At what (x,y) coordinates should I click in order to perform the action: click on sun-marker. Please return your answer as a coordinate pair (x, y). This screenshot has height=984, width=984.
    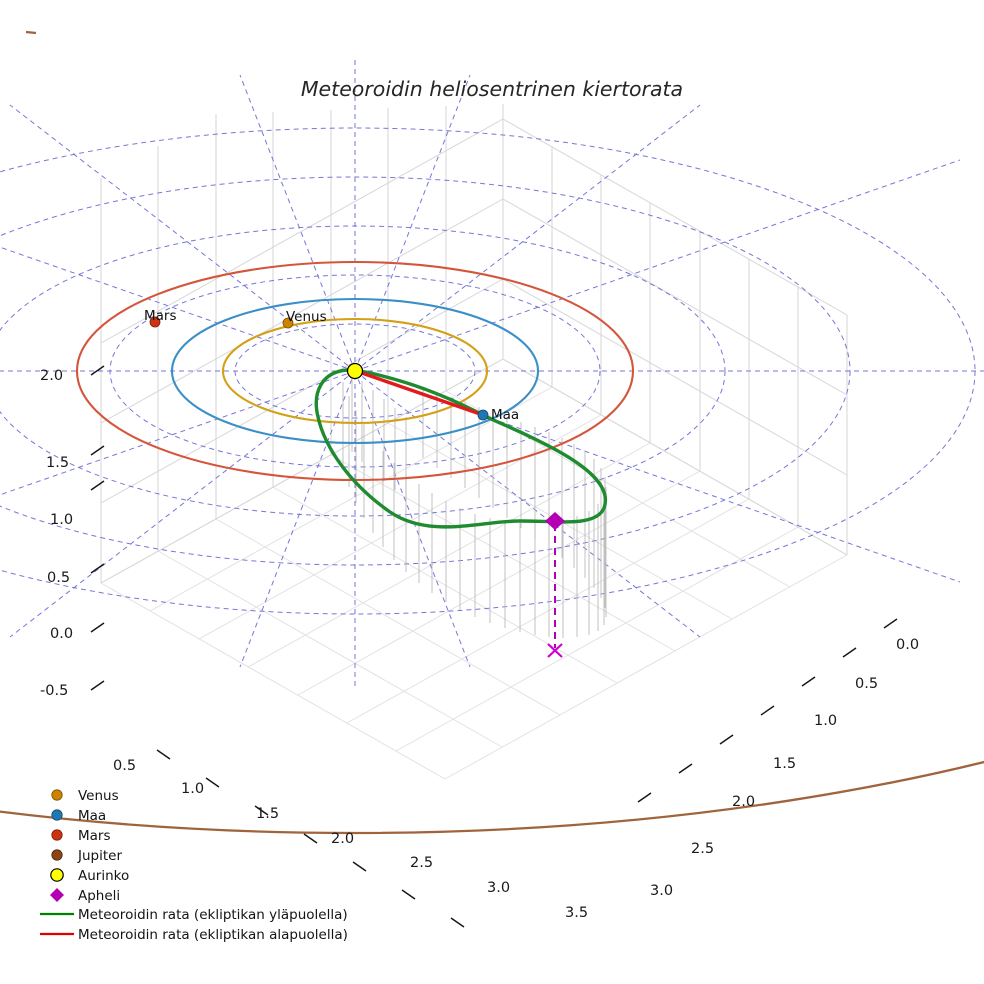
    Looking at the image, I should click on (355, 371).